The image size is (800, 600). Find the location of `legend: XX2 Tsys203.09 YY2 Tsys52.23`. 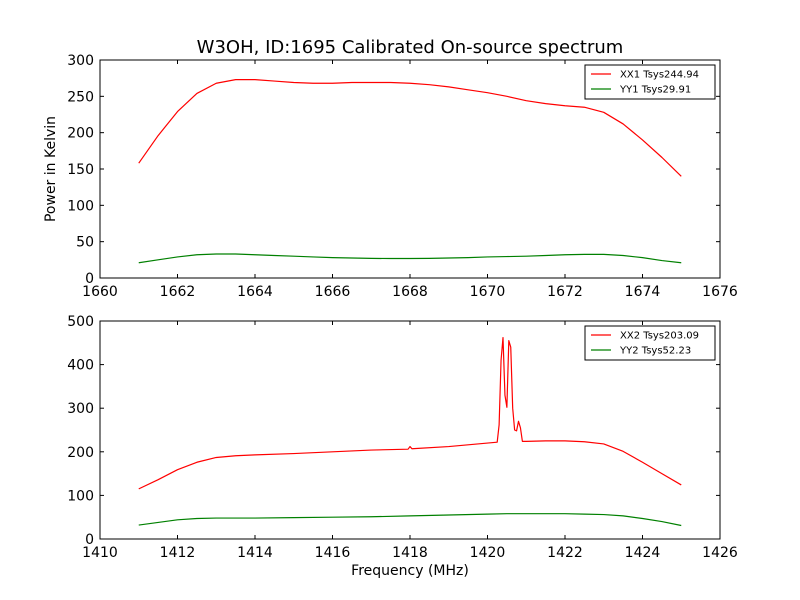

legend: XX2 Tsys203.09 YY2 Tsys52.23 is located at coordinates (650, 343).